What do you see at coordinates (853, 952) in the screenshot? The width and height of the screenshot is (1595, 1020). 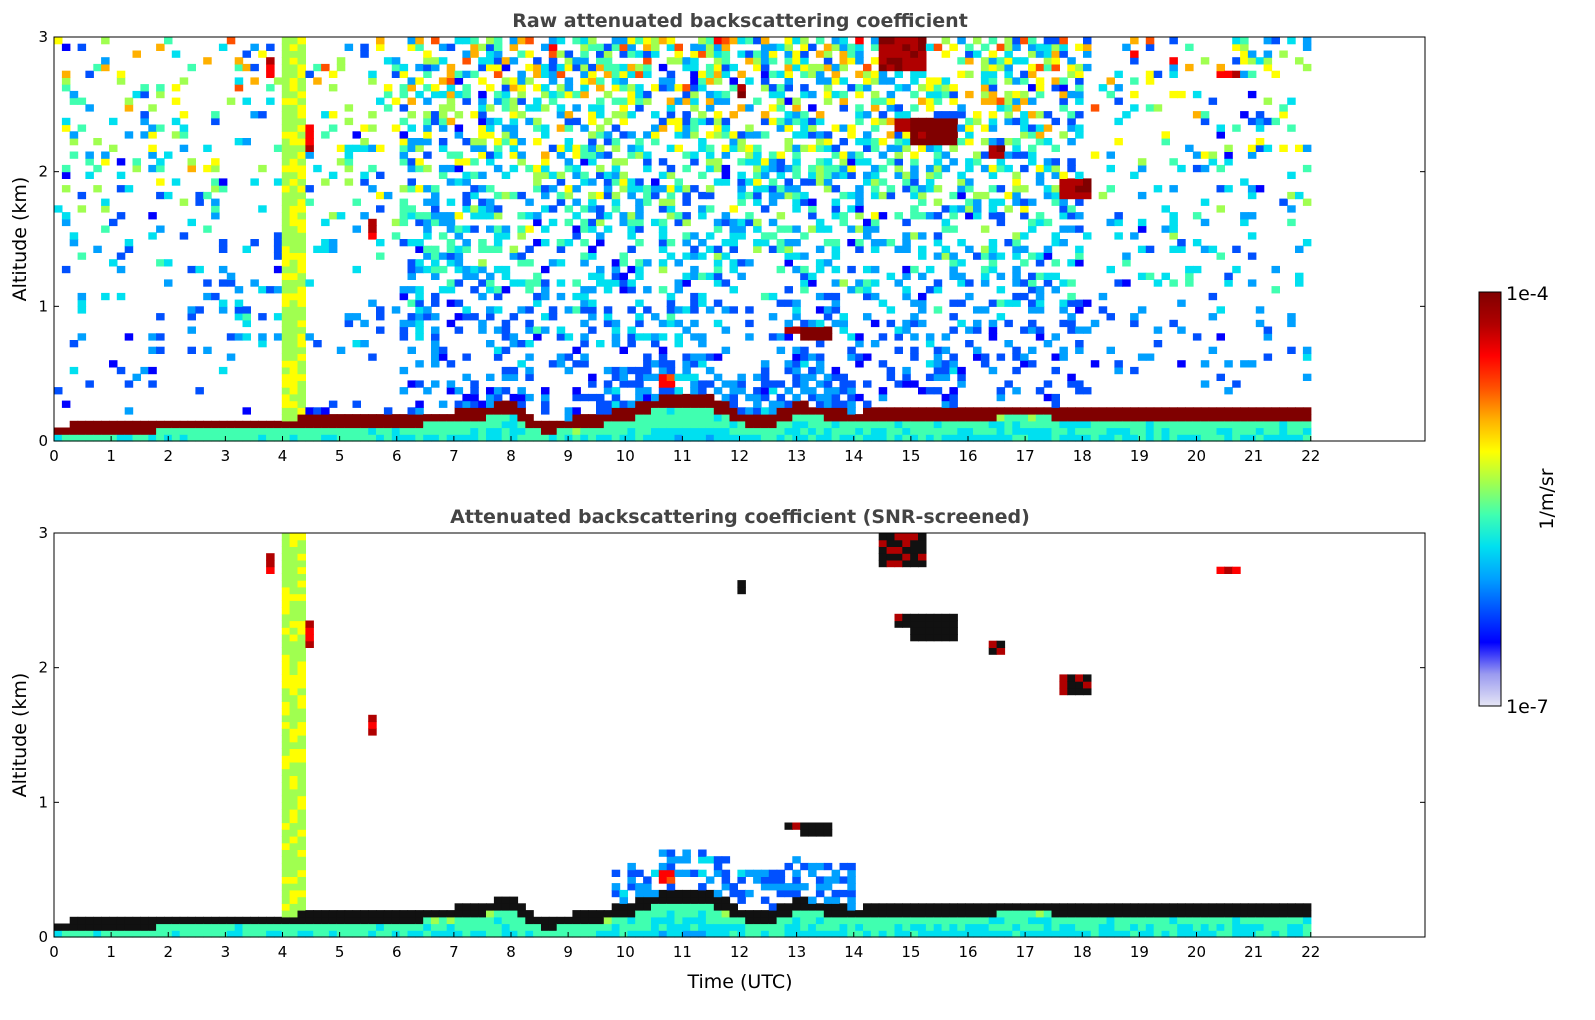 I see `x-tick-label: 14` at bounding box center [853, 952].